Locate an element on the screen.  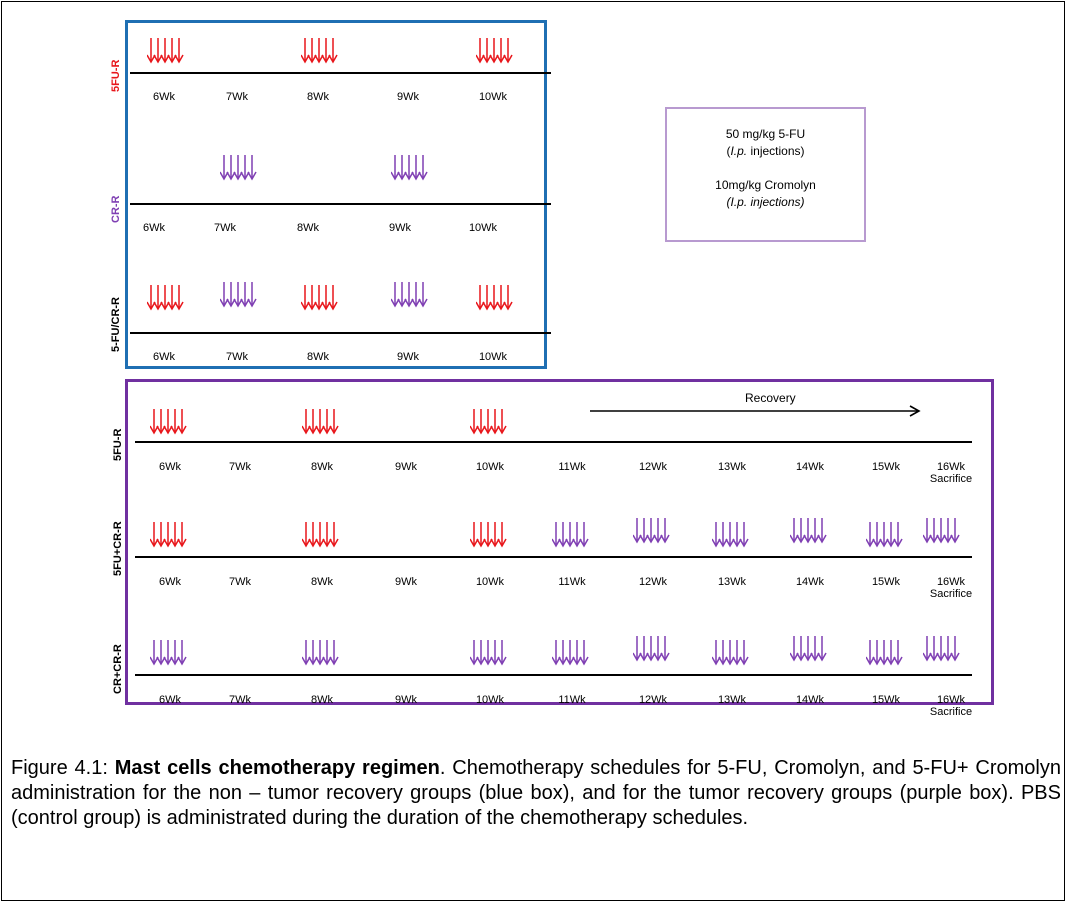
group-label: CR+CR-R is located at coordinates (118, 669).